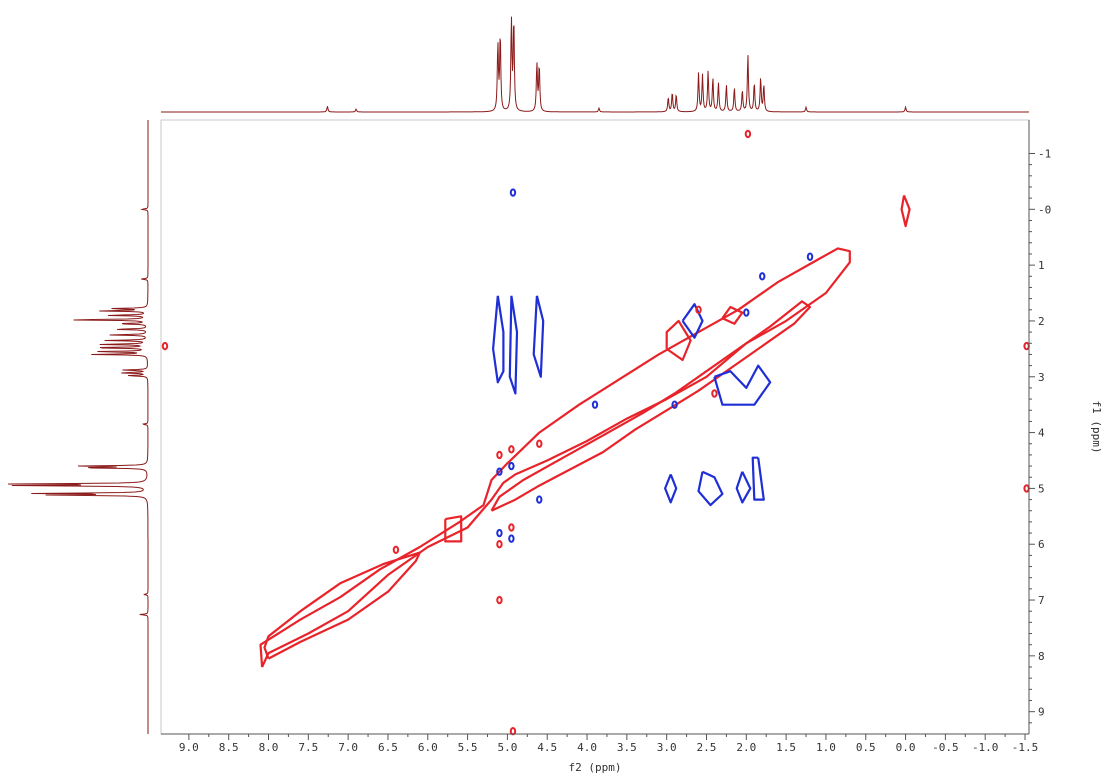  I want to click on y-tick-label: -0, so click(1044, 209).